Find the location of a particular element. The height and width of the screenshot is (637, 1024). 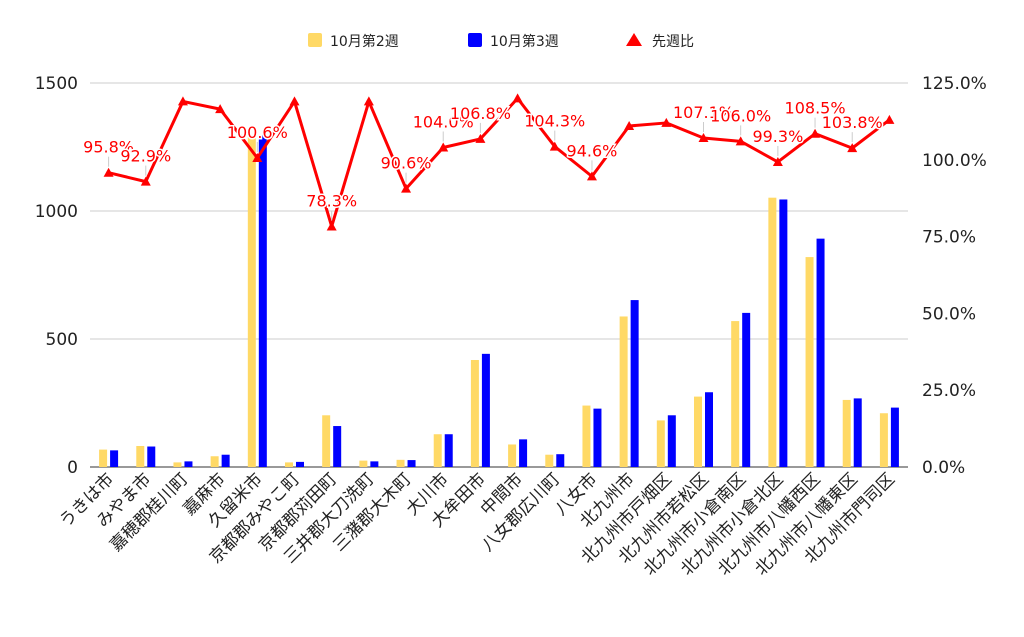

ratio-data-label: 92.9% is located at coordinates (145, 156).